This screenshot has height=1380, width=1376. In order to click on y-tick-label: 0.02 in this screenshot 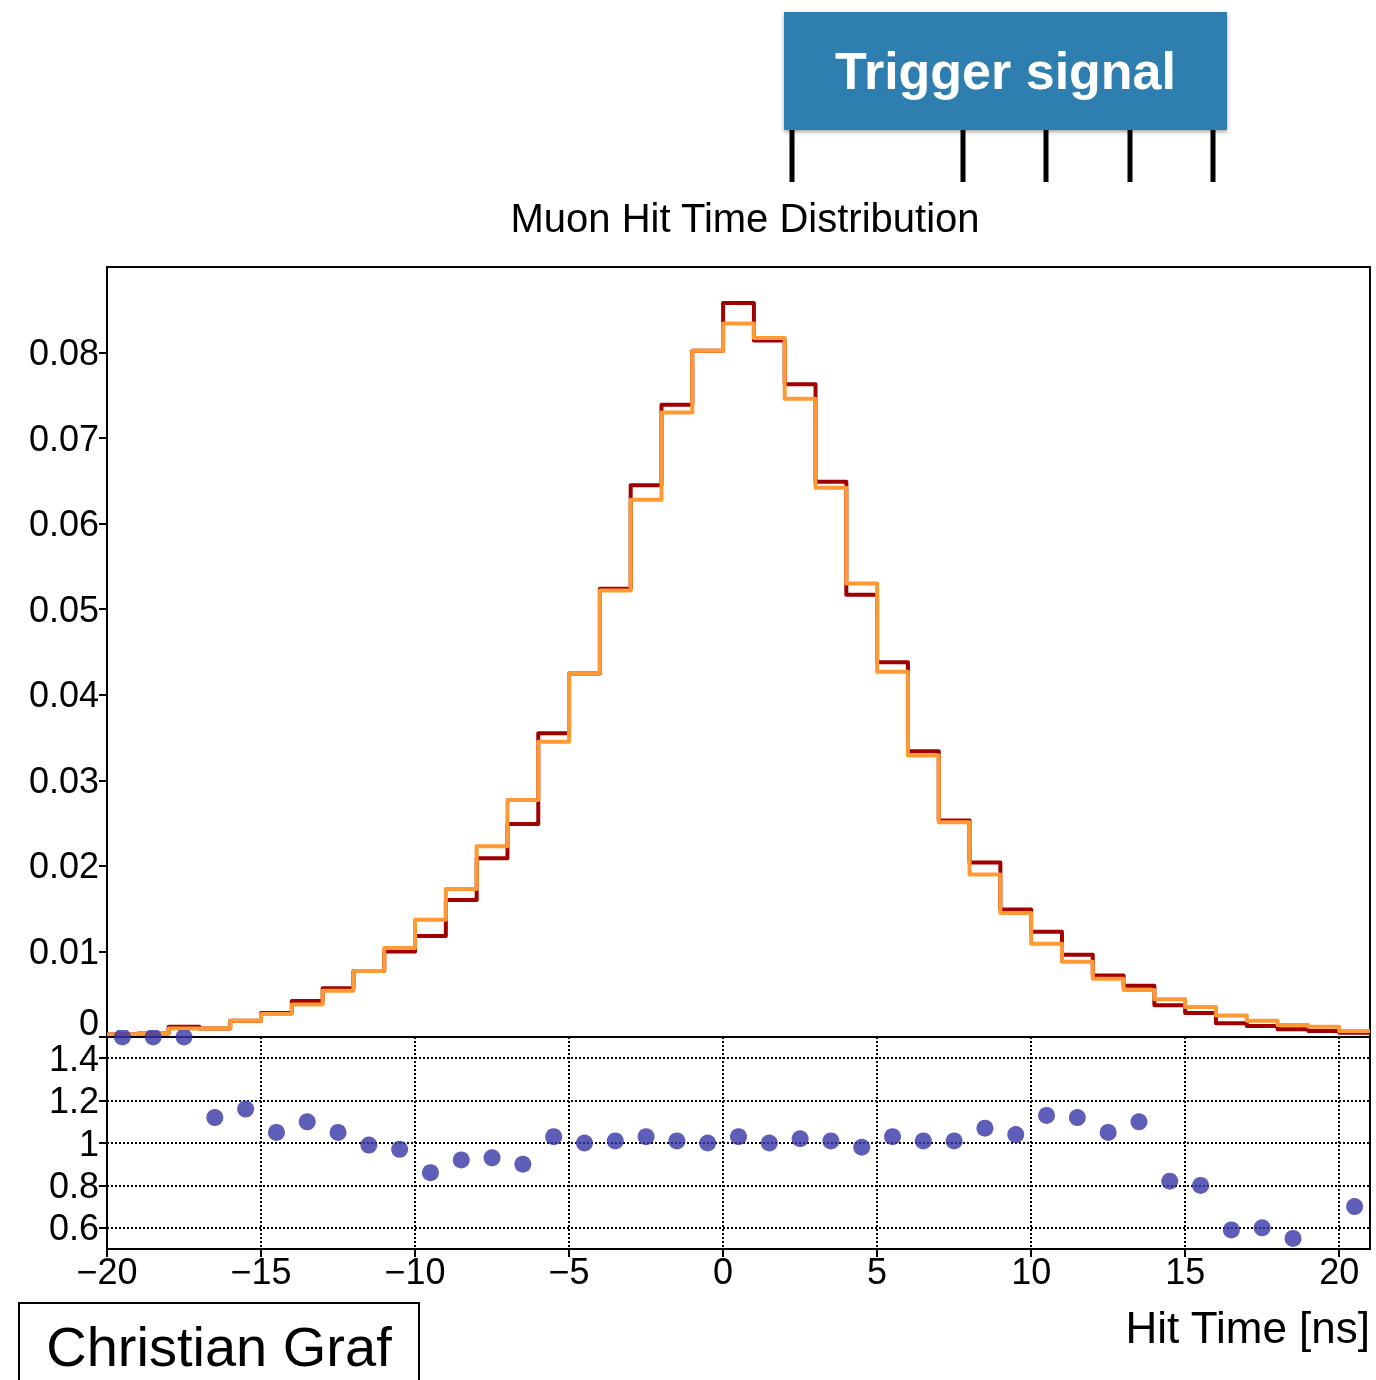, I will do `click(63, 866)`.